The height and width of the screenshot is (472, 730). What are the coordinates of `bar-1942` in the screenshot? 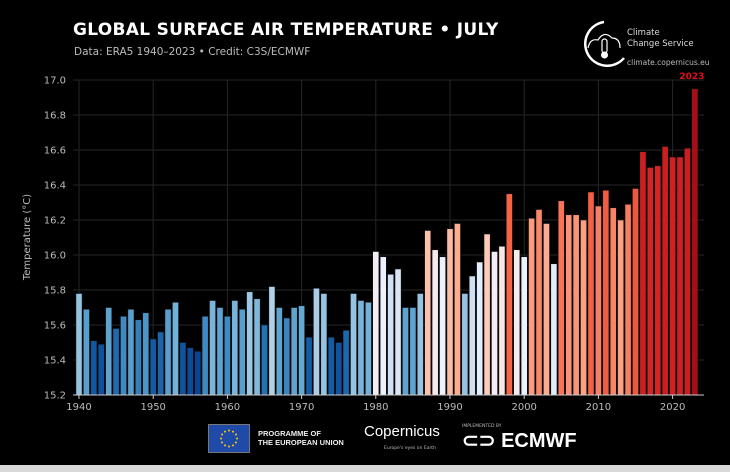 It's located at (94, 368).